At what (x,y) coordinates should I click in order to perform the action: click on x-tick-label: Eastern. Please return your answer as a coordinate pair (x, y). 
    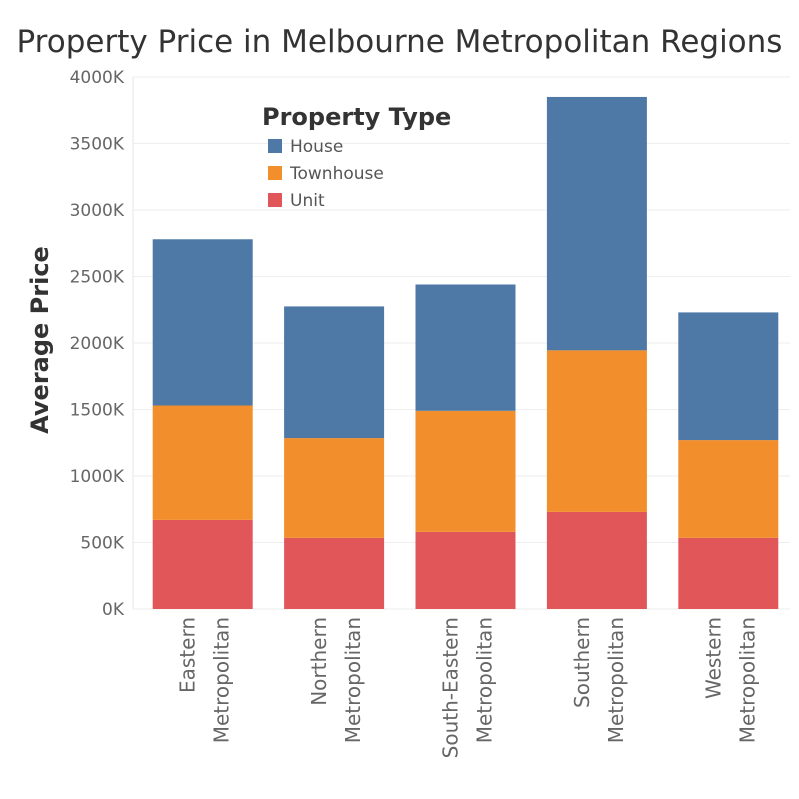
    Looking at the image, I should click on (188, 655).